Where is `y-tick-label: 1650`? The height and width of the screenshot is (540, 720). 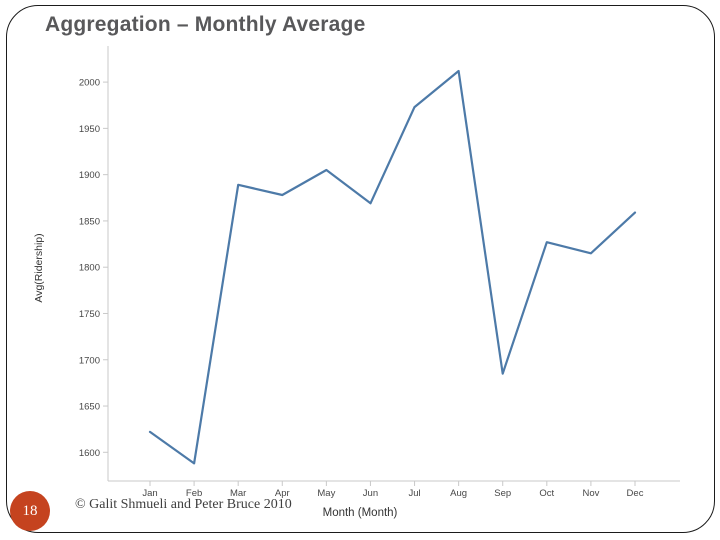 y-tick-label: 1650 is located at coordinates (89, 407).